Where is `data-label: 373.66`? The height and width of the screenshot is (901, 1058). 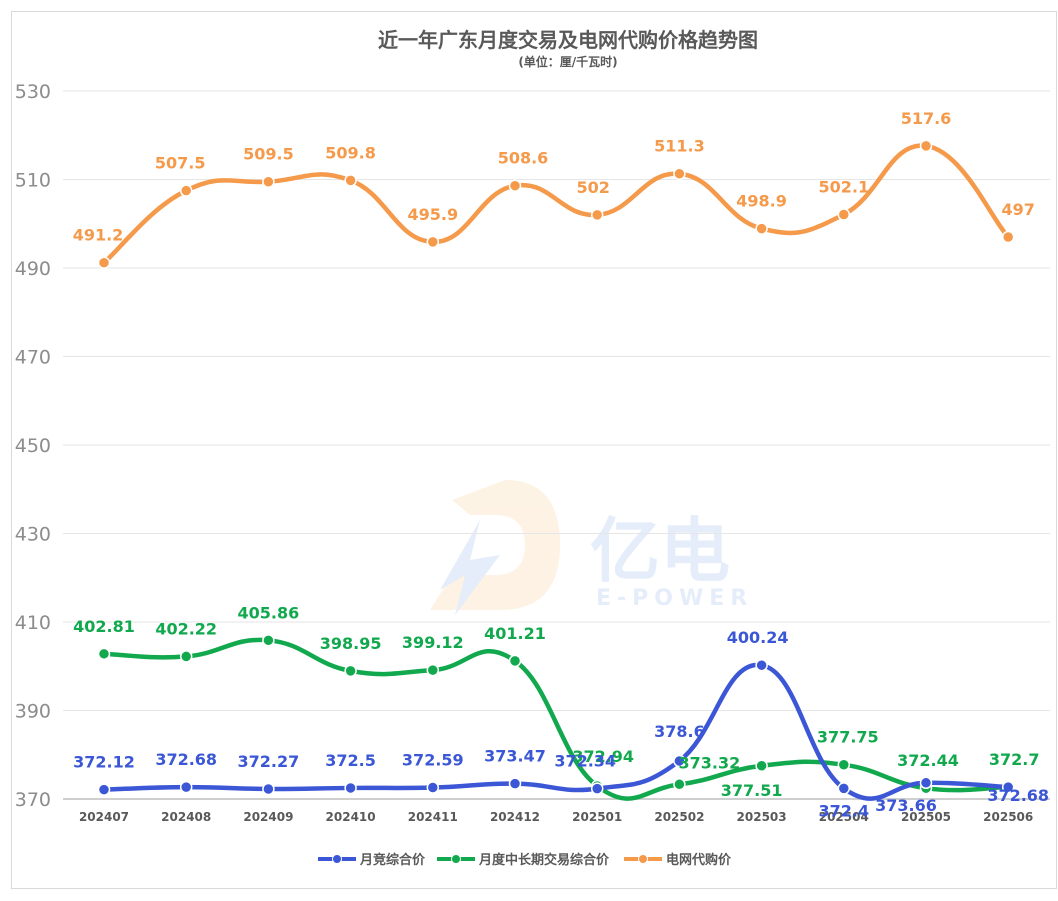
data-label: 373.66 is located at coordinates (906, 805).